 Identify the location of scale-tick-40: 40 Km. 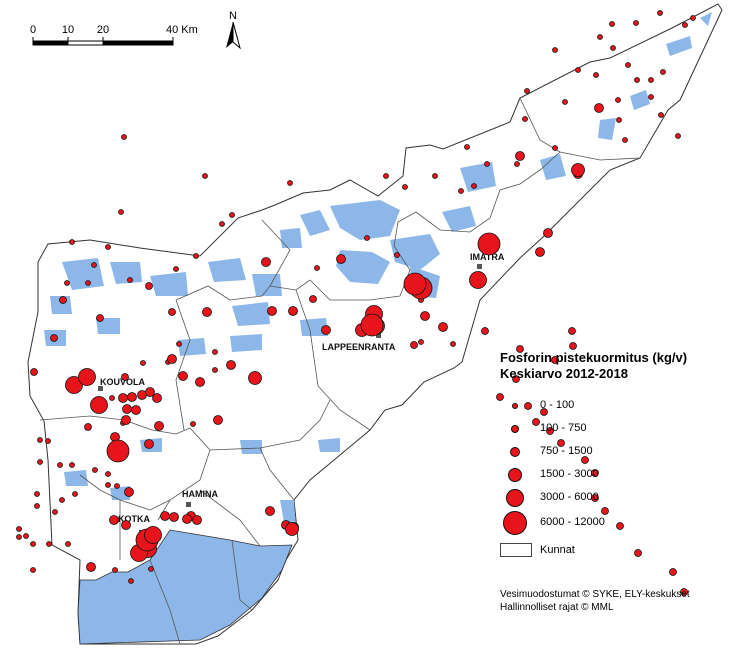
(182, 30).